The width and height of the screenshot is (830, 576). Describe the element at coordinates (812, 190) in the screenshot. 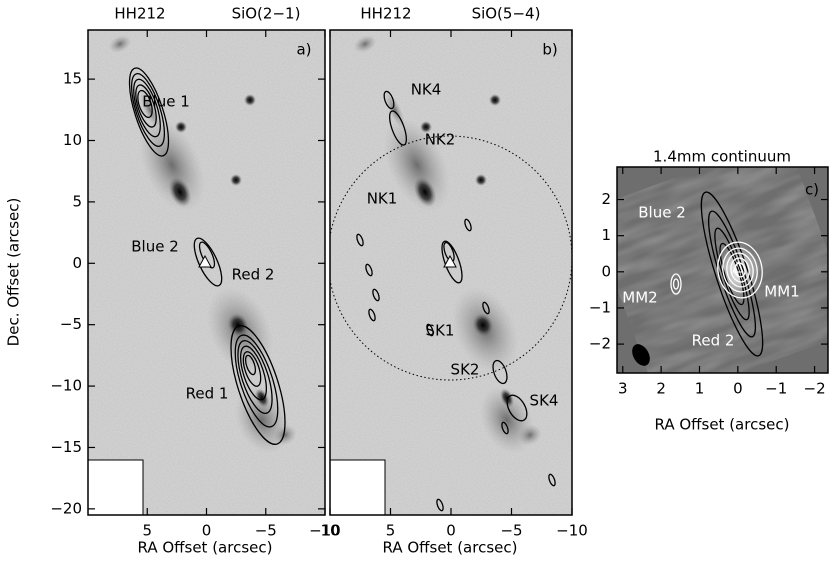

I see `panel-label: c)` at that location.